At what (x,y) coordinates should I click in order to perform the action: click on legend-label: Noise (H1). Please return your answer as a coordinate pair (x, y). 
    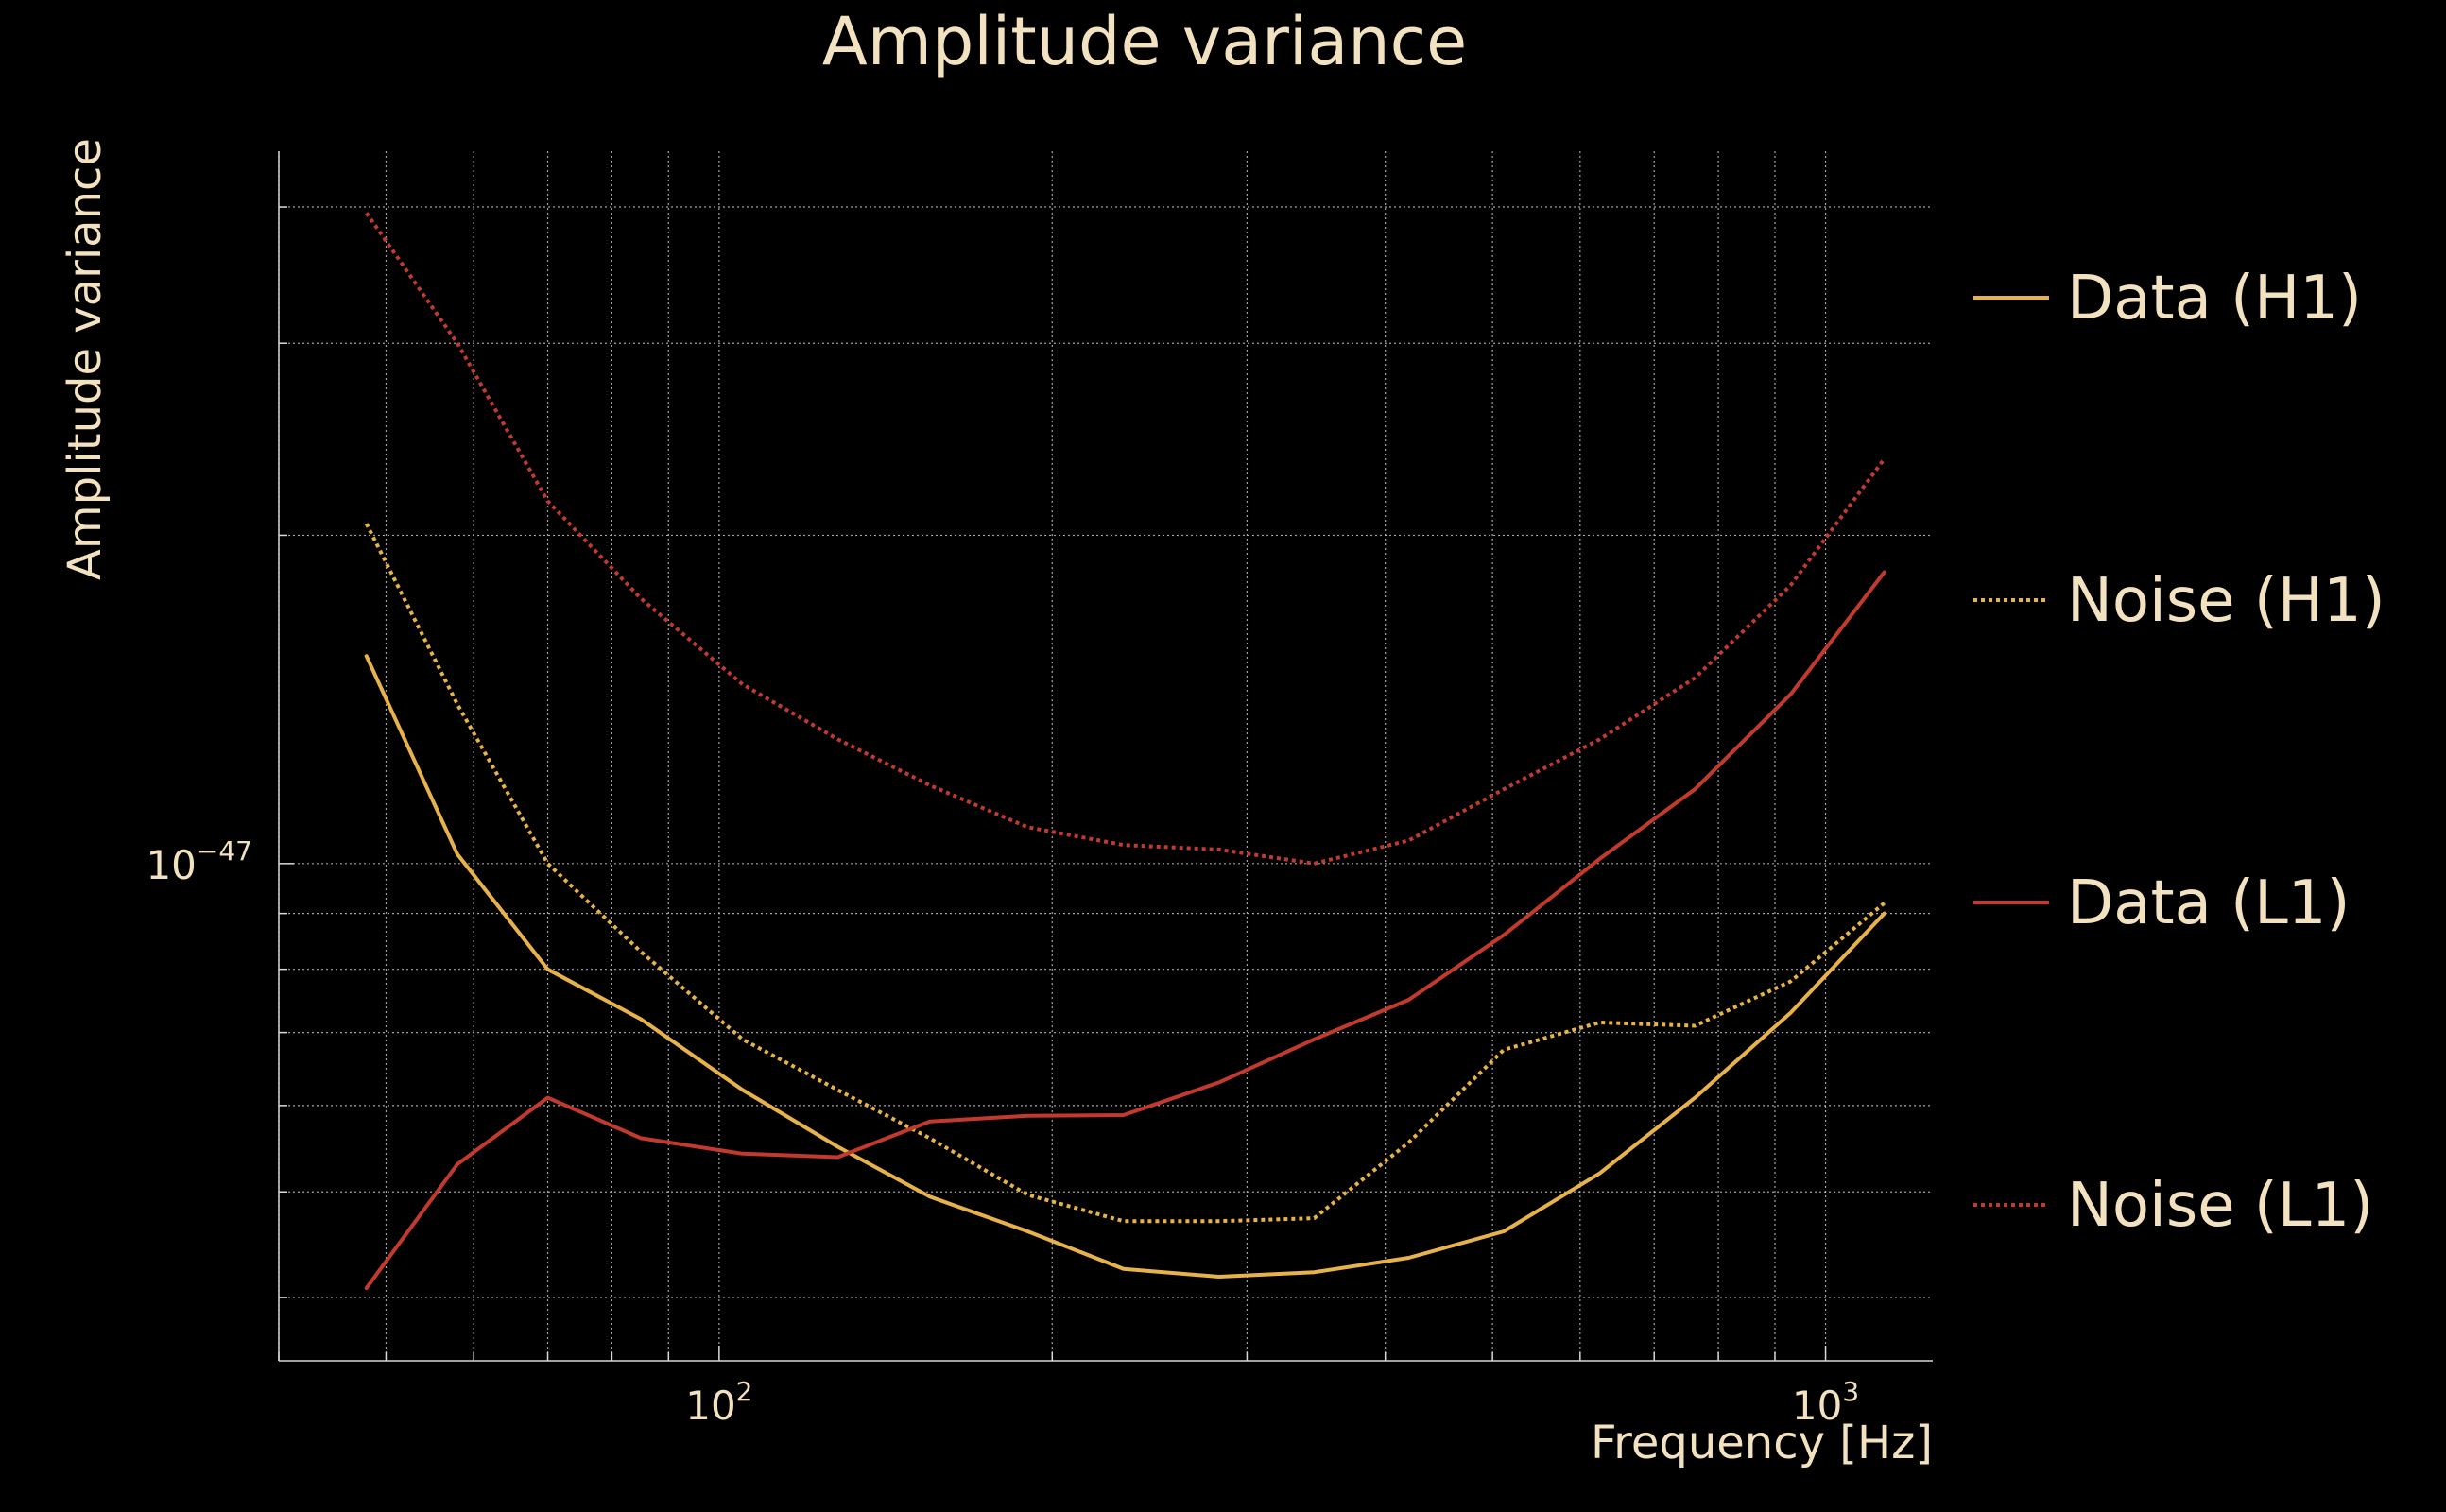
    Looking at the image, I should click on (2226, 601).